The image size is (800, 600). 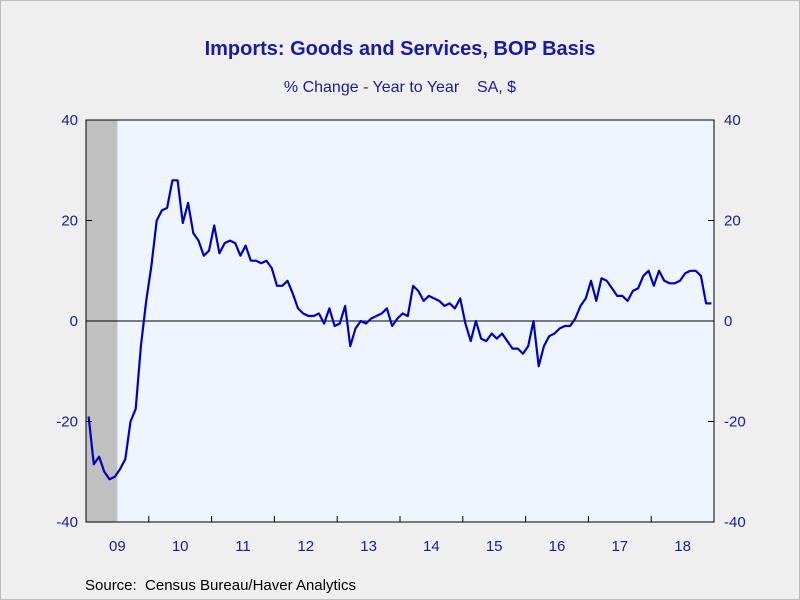 I want to click on x-tick-label: 14, so click(x=431, y=546).